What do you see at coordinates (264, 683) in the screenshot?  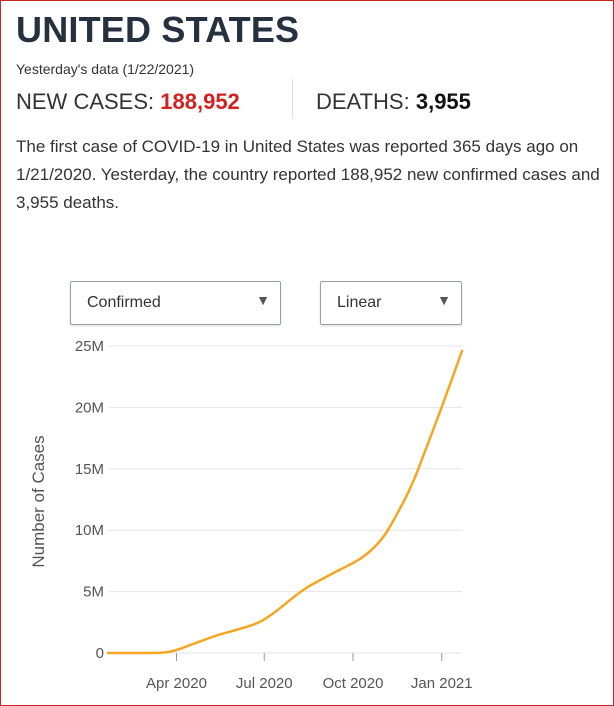 I see `x-tick-label: Jul 2020` at bounding box center [264, 683].